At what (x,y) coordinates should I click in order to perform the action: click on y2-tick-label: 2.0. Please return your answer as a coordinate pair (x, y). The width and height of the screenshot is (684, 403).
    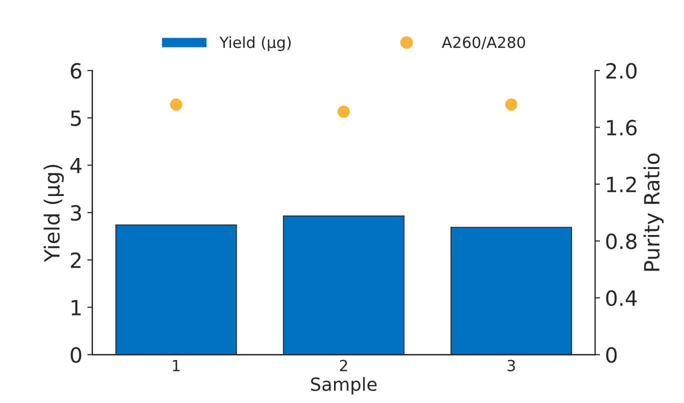
    Looking at the image, I should click on (621, 70).